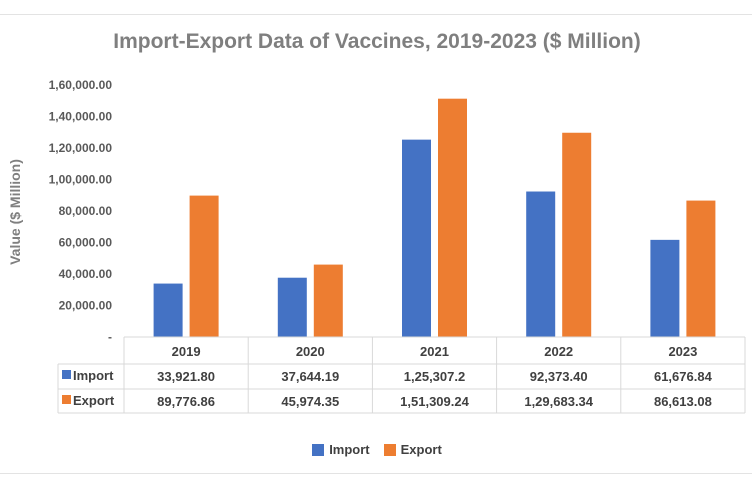  I want to click on table-cell-export: 86,613.08, so click(683, 401).